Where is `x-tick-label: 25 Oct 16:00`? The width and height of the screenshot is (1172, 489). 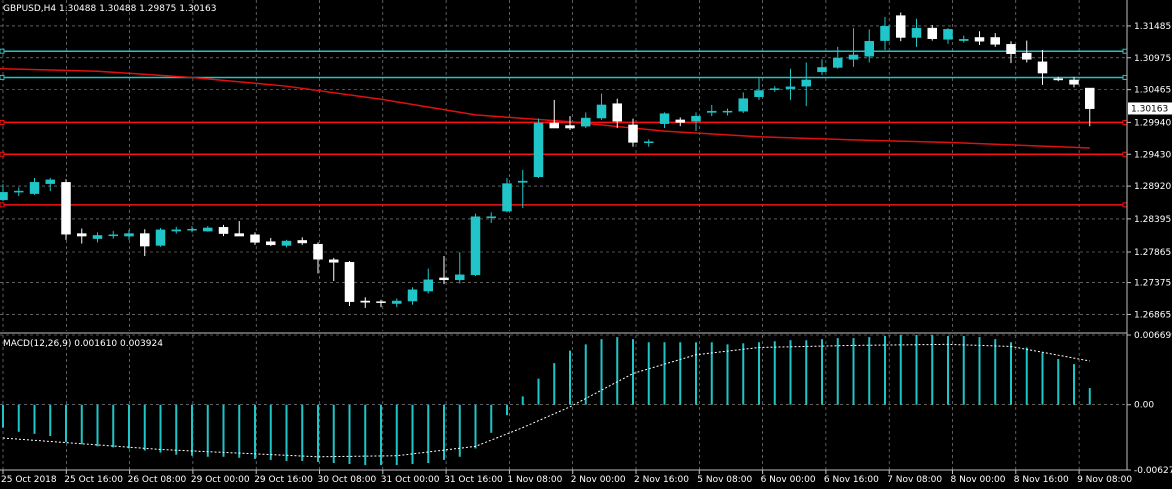
x-tick-label: 25 Oct 16:00 is located at coordinates (93, 480).